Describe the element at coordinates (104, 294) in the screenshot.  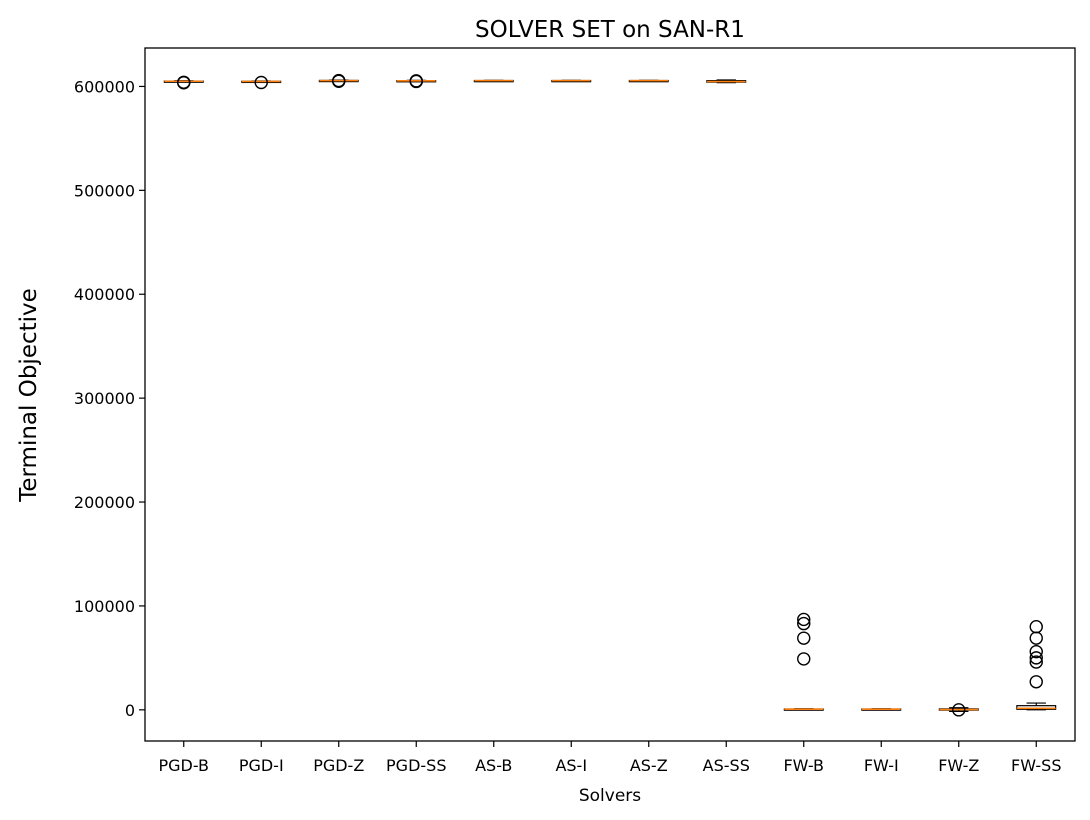
I see `y-tick-label: 400000` at that location.